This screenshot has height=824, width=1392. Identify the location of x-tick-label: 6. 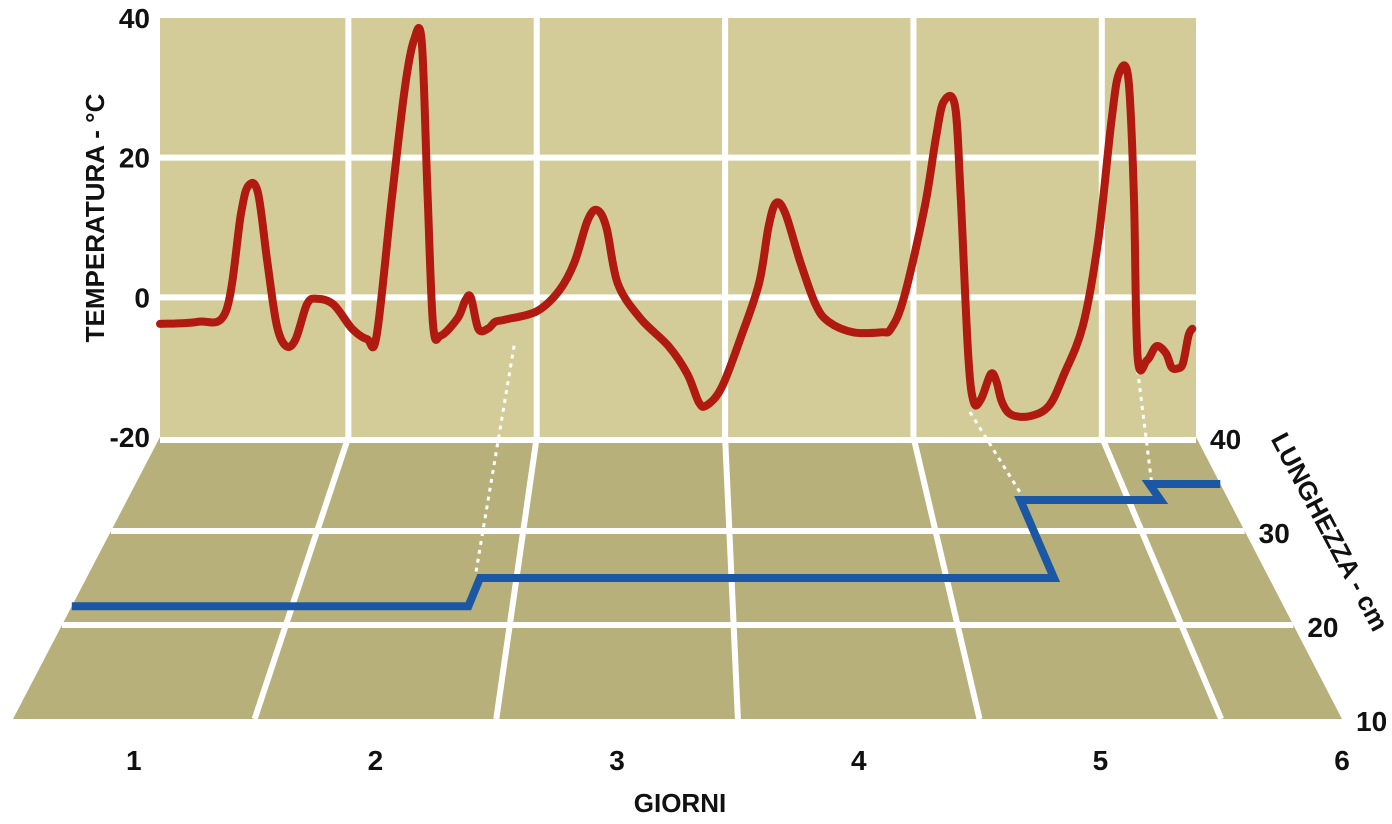
(1342, 760).